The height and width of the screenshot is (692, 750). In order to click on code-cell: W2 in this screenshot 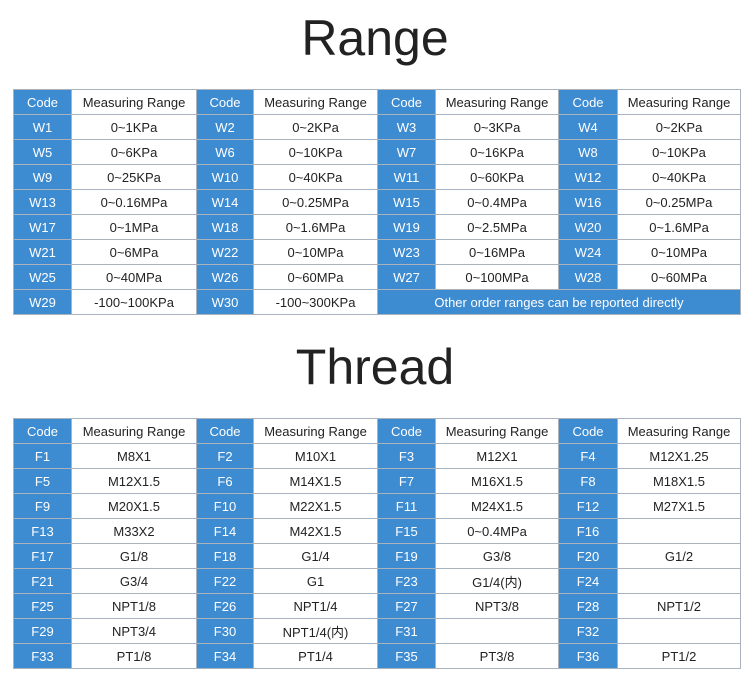, I will do `click(225, 127)`.